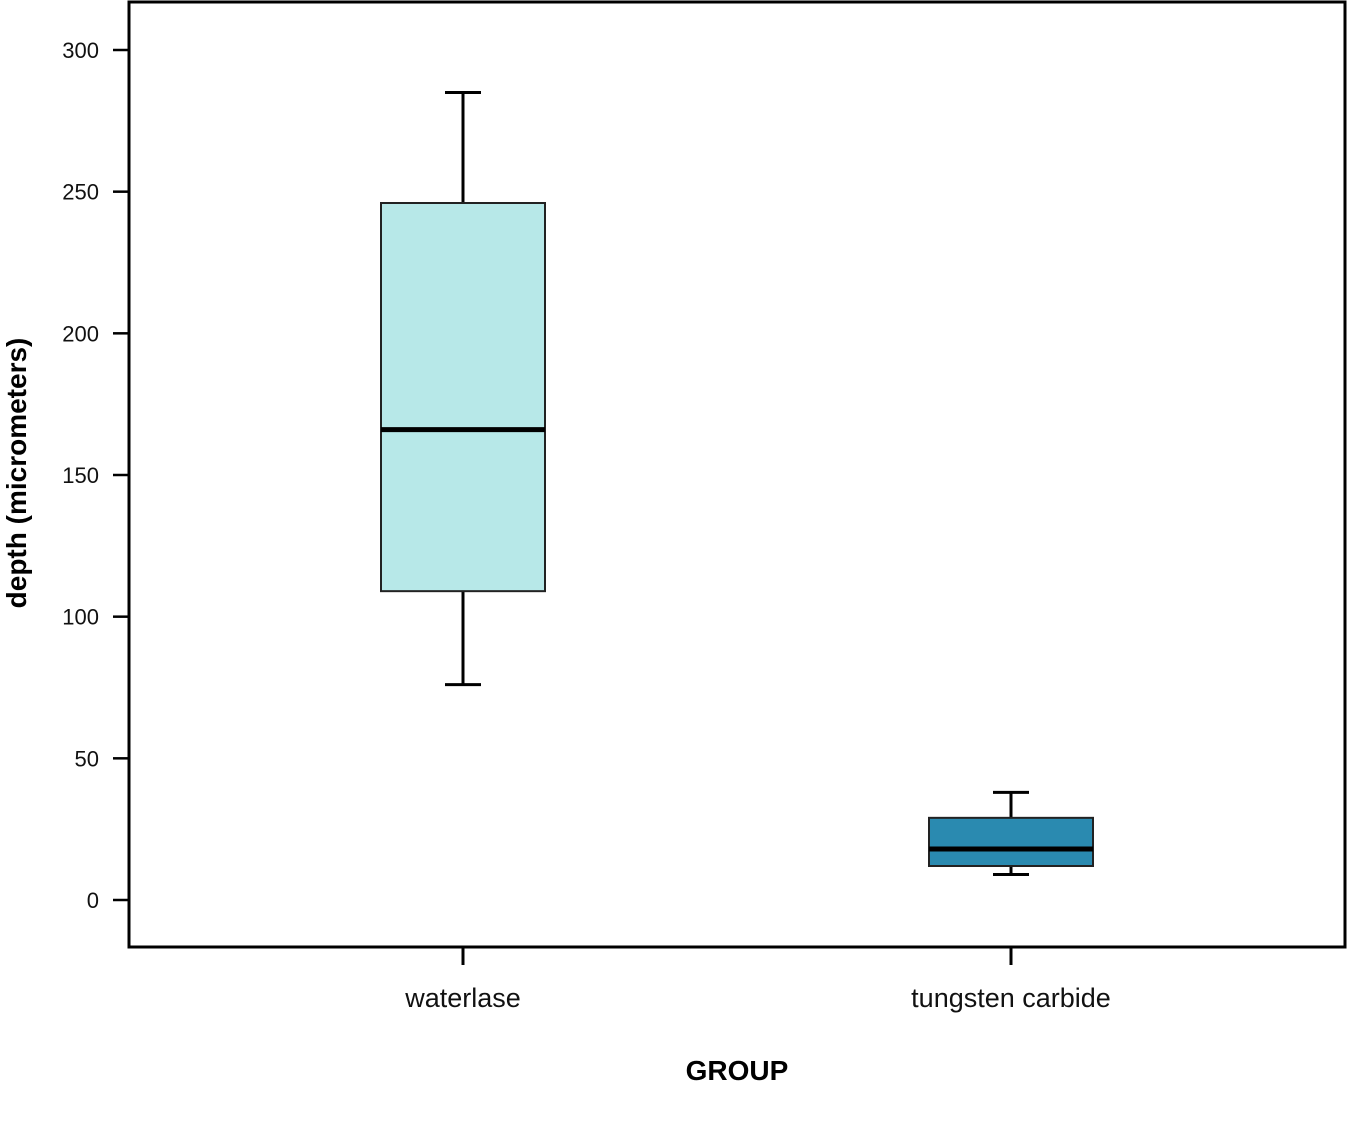 Image resolution: width=1349 pixels, height=1140 pixels. Describe the element at coordinates (80, 333) in the screenshot. I see `y-tick-label: 200` at that location.